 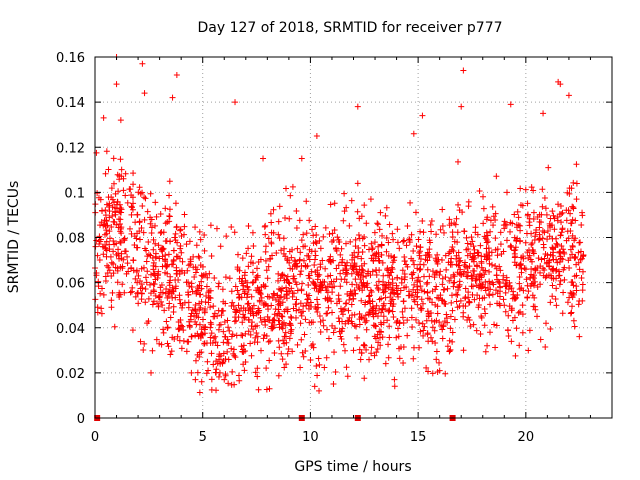 What do you see at coordinates (14, 237) in the screenshot?
I see `y-axis-label: SRMTID / TECUs` at bounding box center [14, 237].